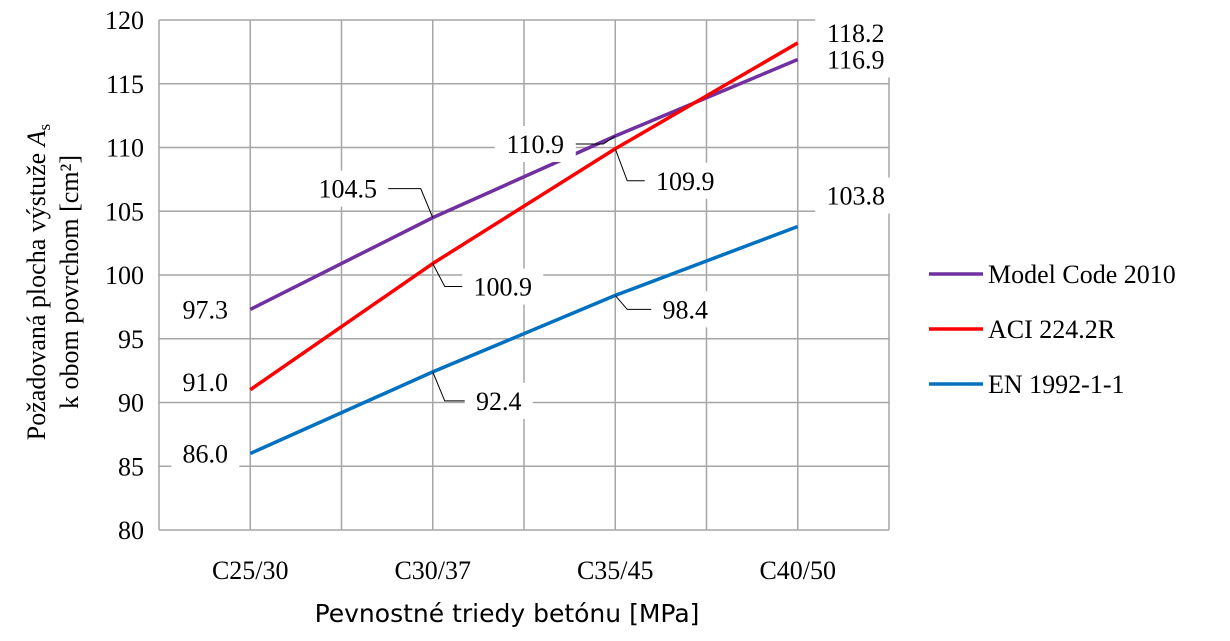 The width and height of the screenshot is (1230, 641). Describe the element at coordinates (250, 570) in the screenshot. I see `x-tick-label: C25/30` at that location.